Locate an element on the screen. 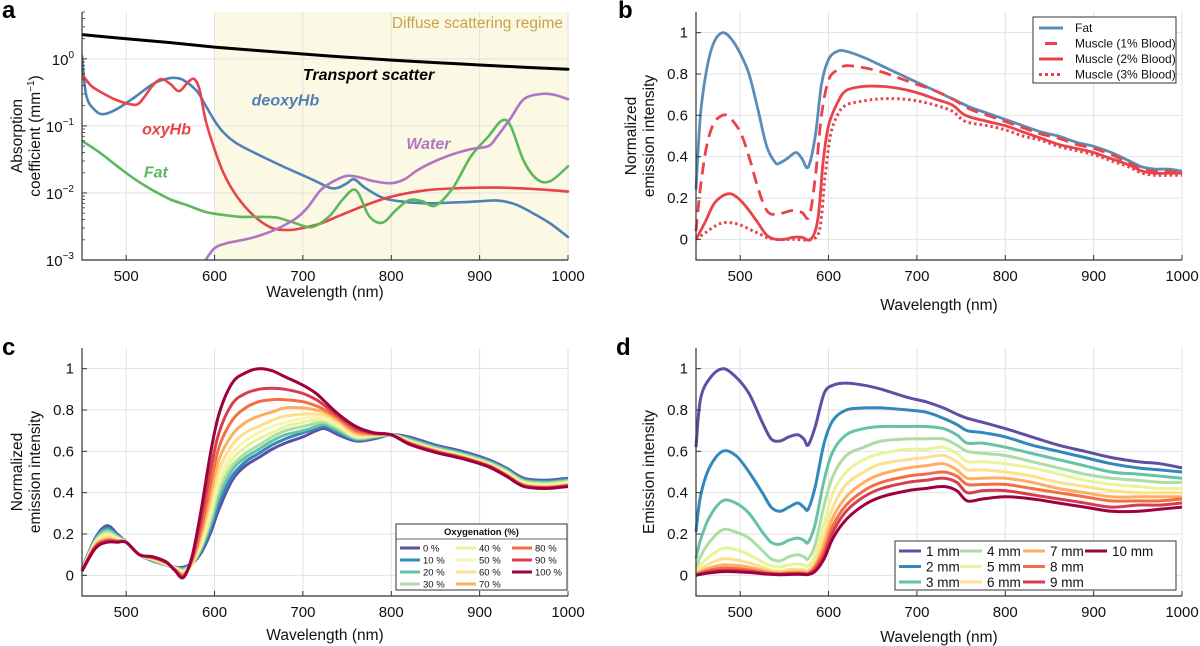 The width and height of the screenshot is (1200, 646). series-line-depth-6-mm is located at coordinates (938, 514).